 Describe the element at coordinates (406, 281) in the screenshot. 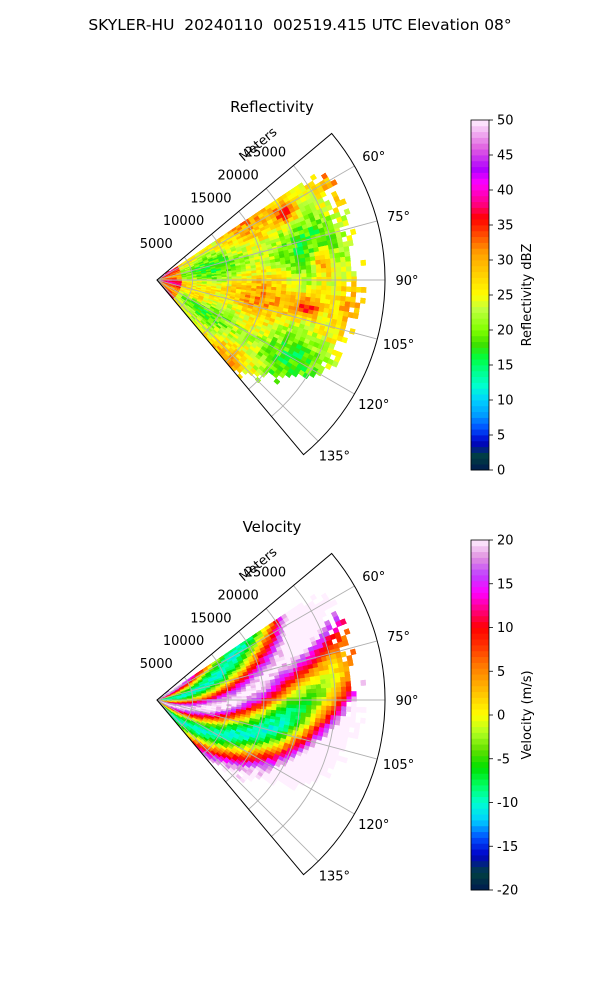

I see `angle-tick-label: 90°` at that location.